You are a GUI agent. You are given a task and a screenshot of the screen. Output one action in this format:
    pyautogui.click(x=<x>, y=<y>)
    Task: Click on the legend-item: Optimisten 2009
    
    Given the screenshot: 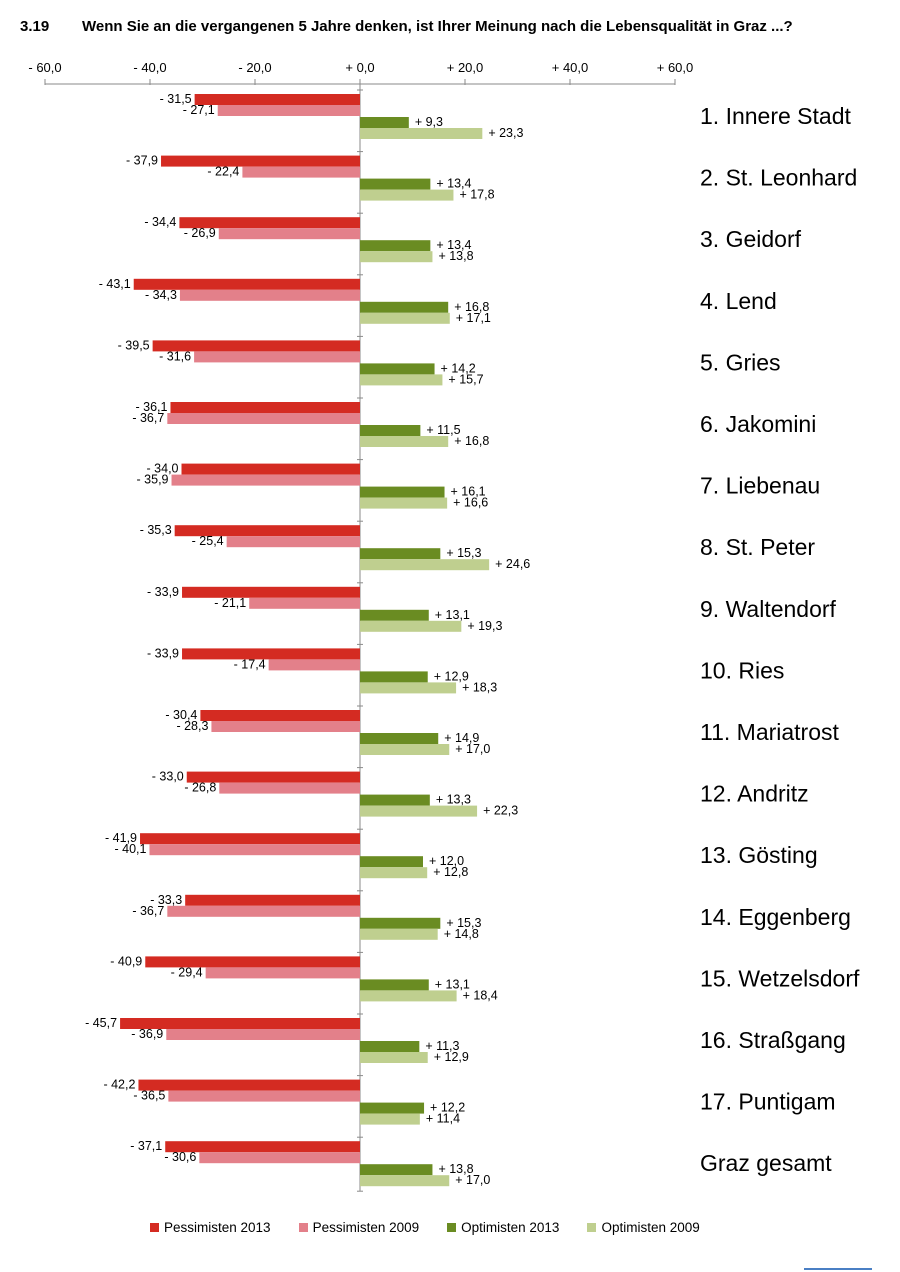 What is the action you would take?
    pyautogui.click(x=643, y=1227)
    